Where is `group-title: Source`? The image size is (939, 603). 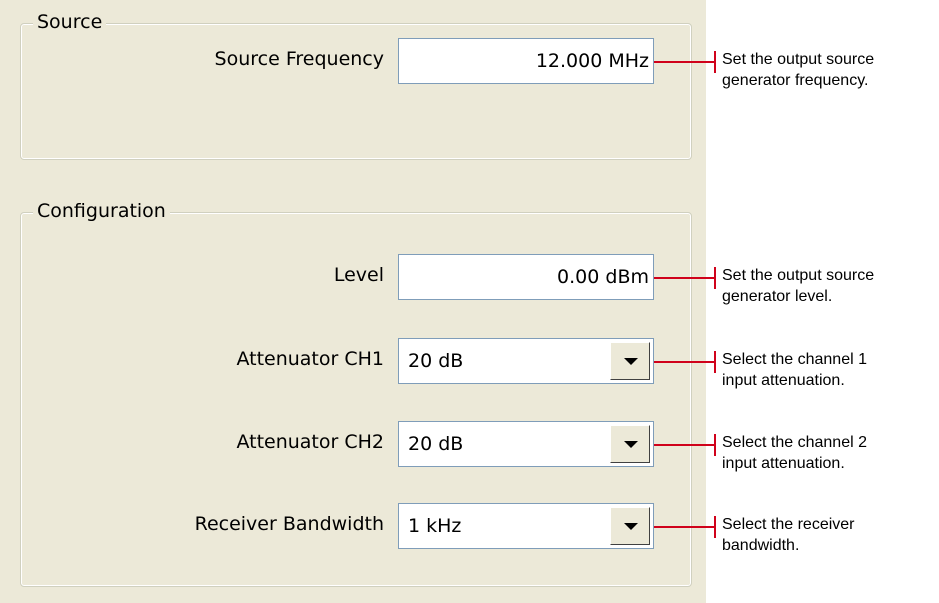
group-title: Source is located at coordinates (70, 22).